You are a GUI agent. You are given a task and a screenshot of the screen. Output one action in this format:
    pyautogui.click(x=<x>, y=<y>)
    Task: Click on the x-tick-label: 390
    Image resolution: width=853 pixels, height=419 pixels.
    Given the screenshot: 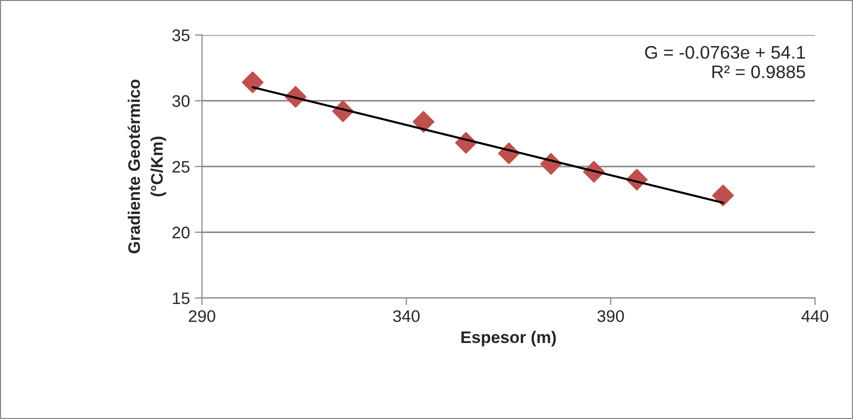 What is the action you would take?
    pyautogui.click(x=610, y=316)
    